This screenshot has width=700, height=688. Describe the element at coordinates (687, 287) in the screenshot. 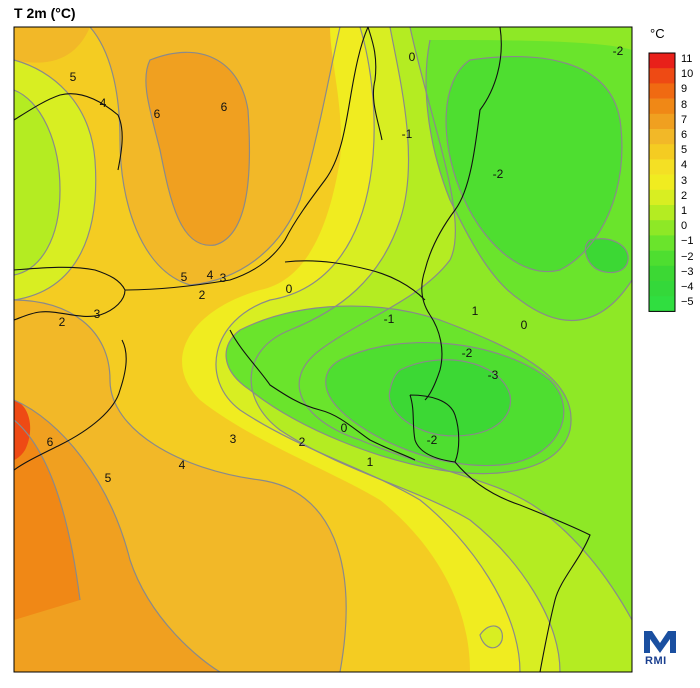

I see `colorbar-tick-label: −4` at that location.